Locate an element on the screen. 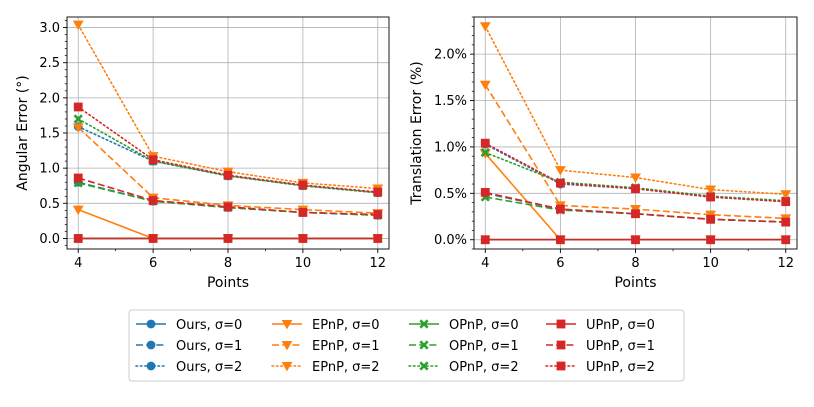 Image resolution: width=814 pixels, height=407 pixels. legend-entry: OPnP, σ=1 is located at coordinates (464, 346).